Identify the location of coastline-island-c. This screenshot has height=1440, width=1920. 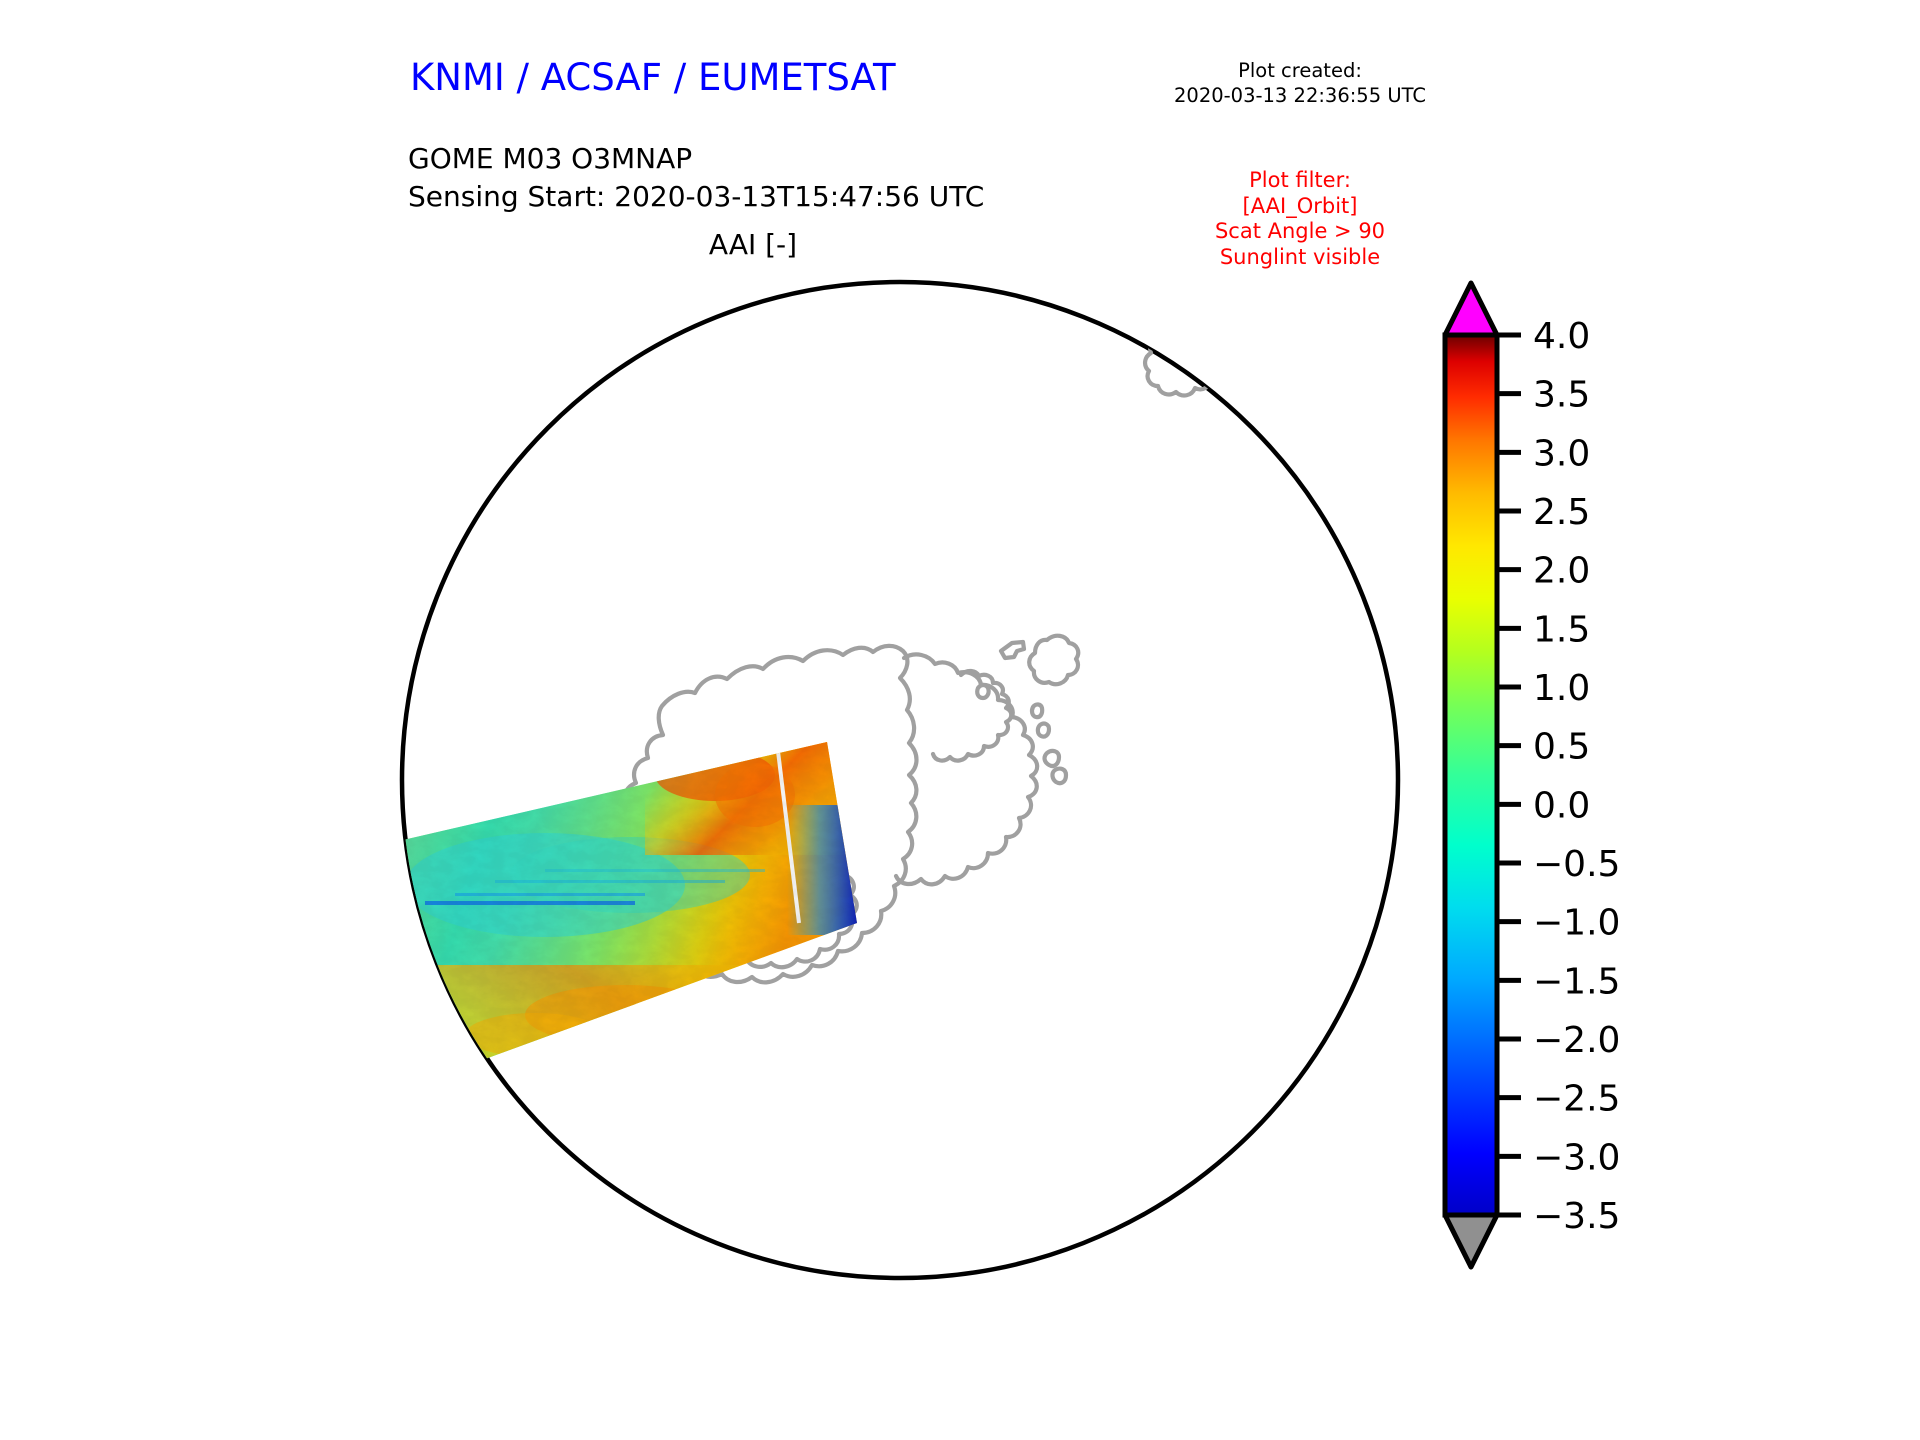
(1043, 730).